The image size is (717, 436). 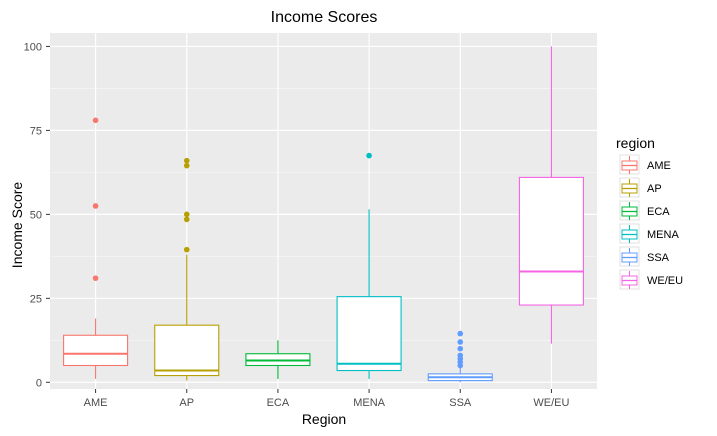 I want to click on legend-item-ssa: SSA, so click(x=644, y=256).